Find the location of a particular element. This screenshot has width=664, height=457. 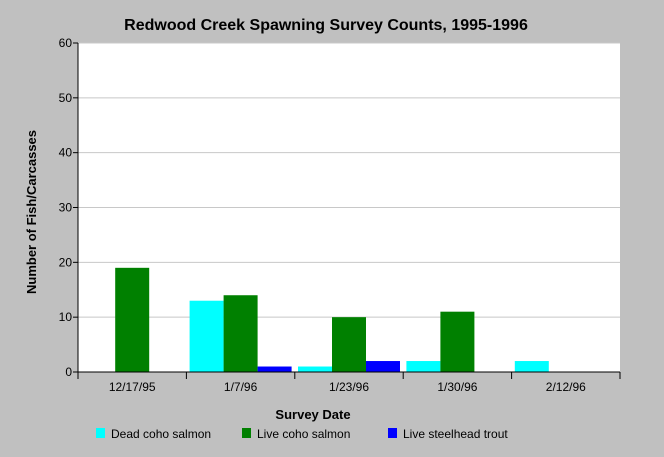

y-tick-label: 60 is located at coordinates (66, 43).